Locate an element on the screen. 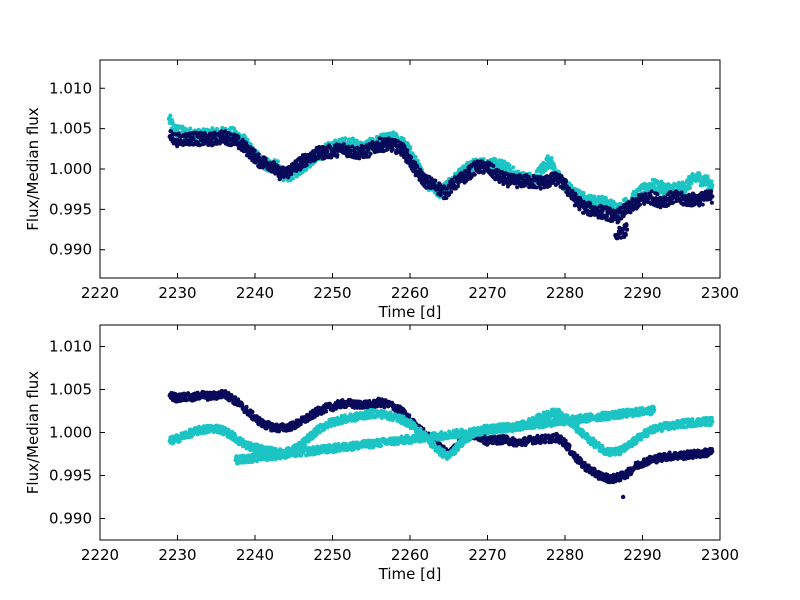  x-tick-label: 2280 is located at coordinates (565, 293).